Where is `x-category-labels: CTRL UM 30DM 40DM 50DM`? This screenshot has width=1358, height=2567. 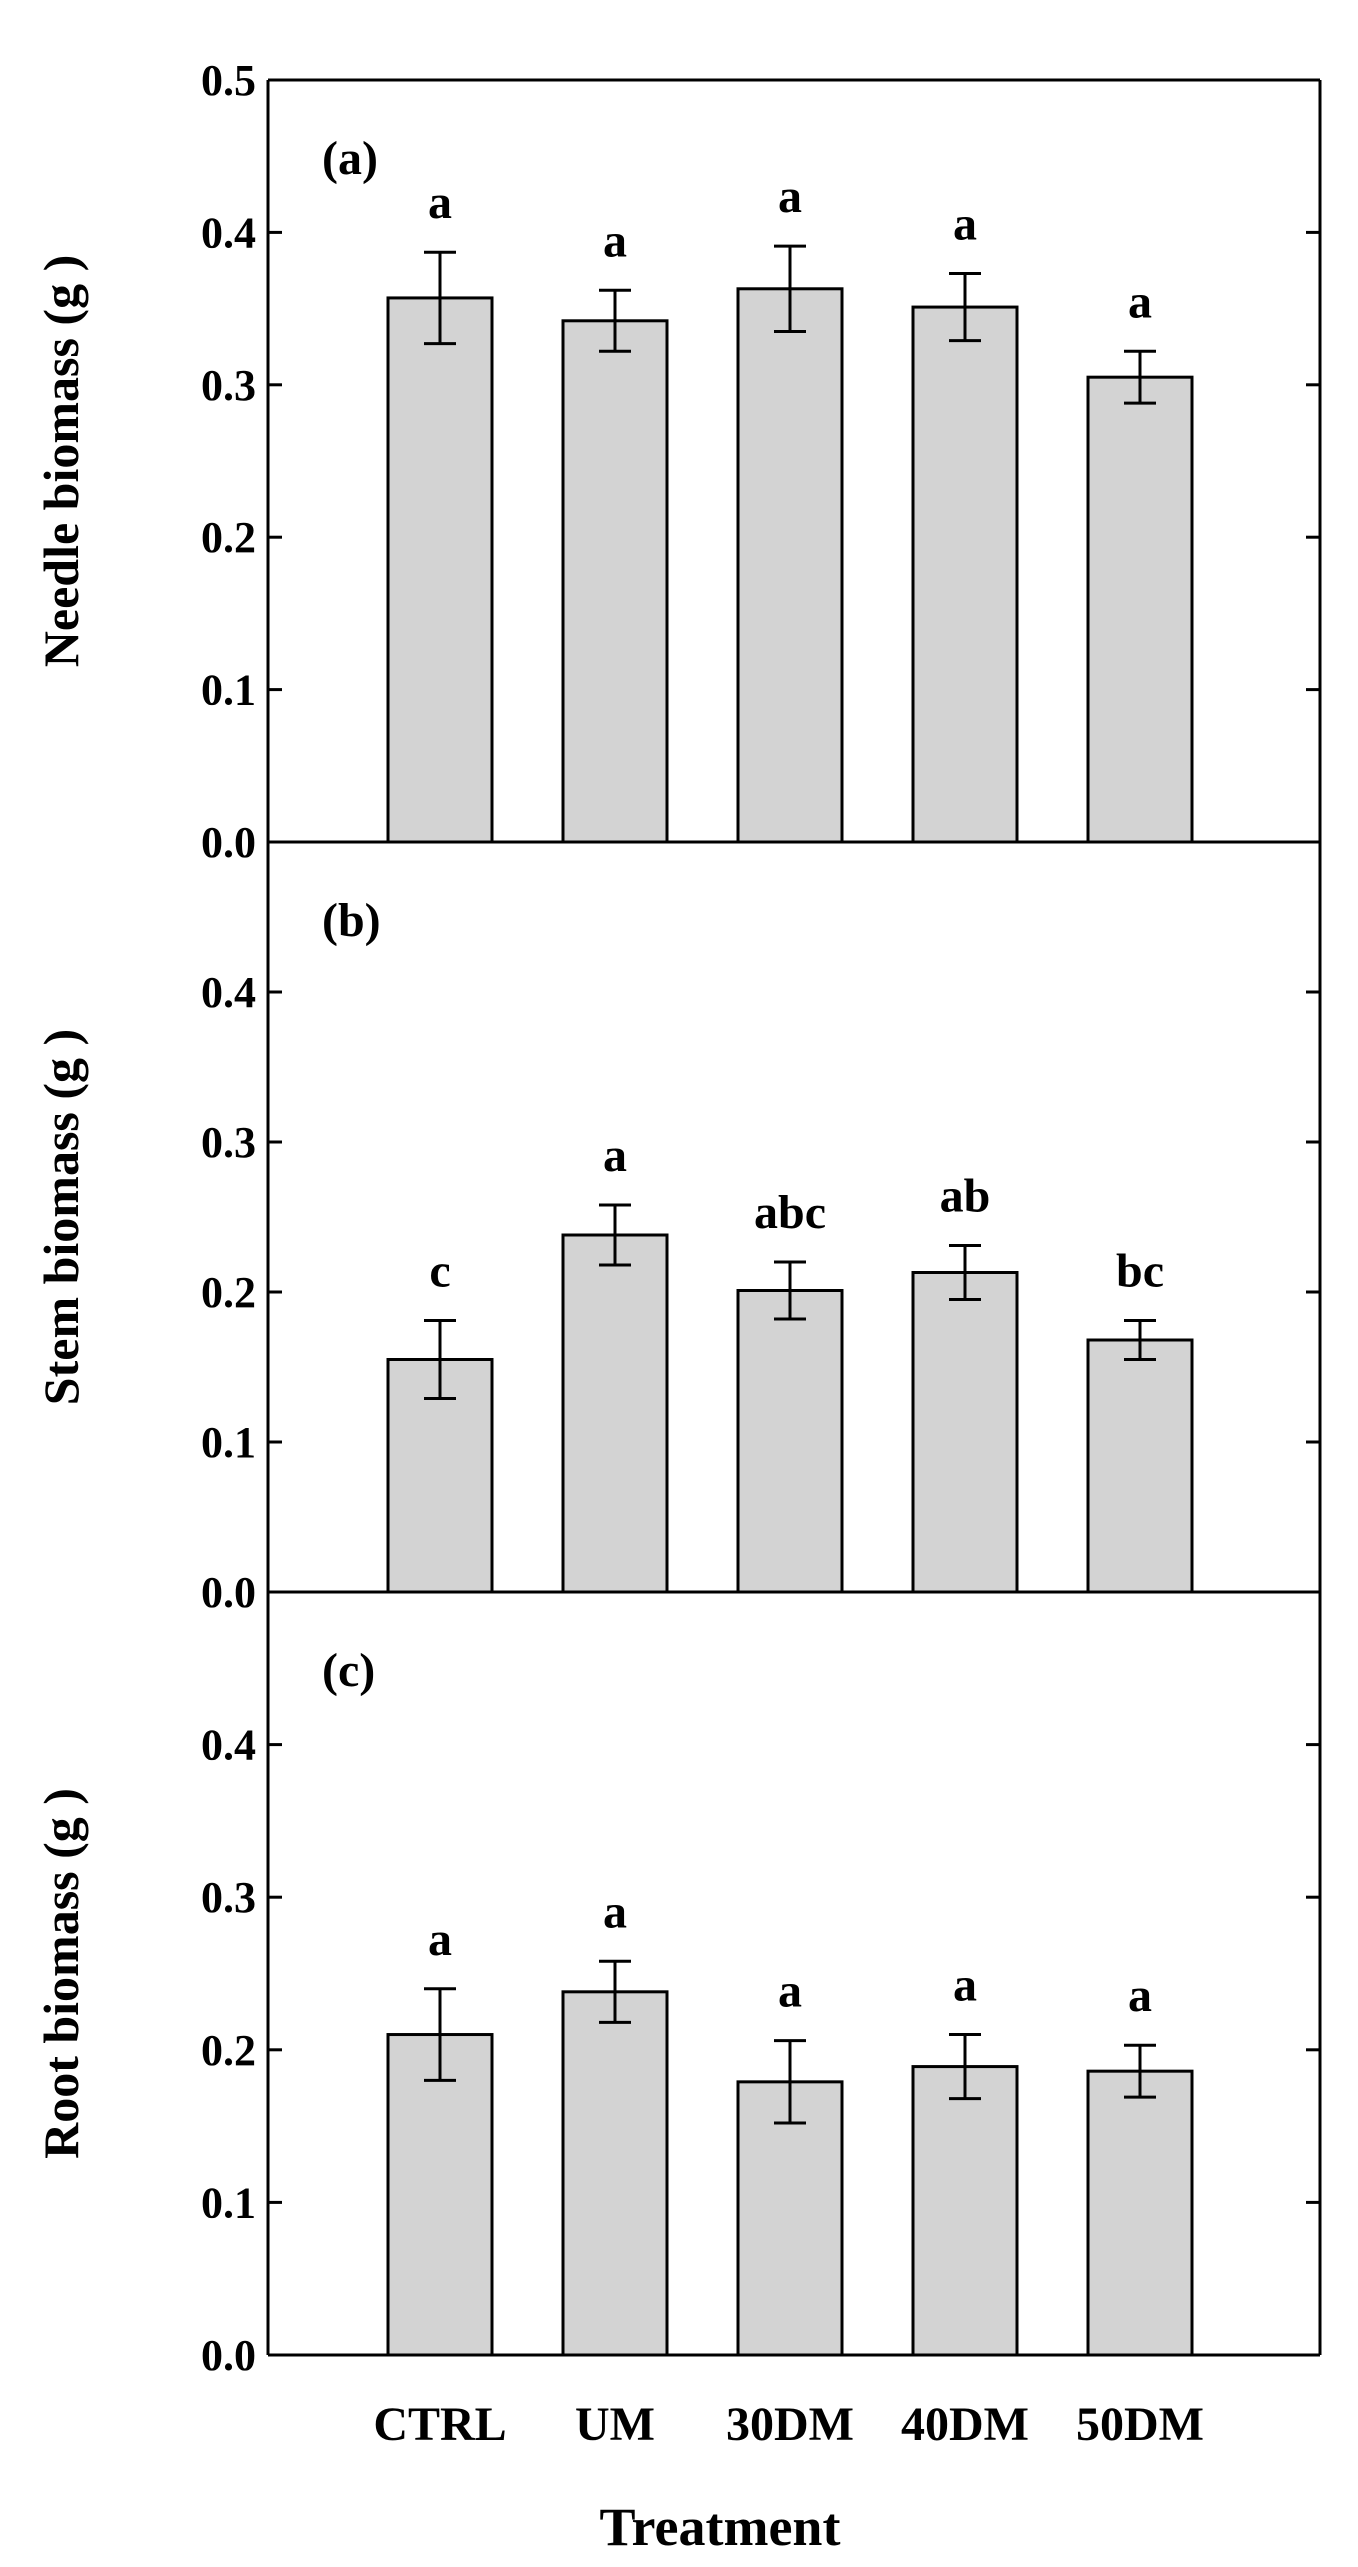
x-category-labels: CTRL UM 30DM 40DM 50DM is located at coordinates (788, 2424).